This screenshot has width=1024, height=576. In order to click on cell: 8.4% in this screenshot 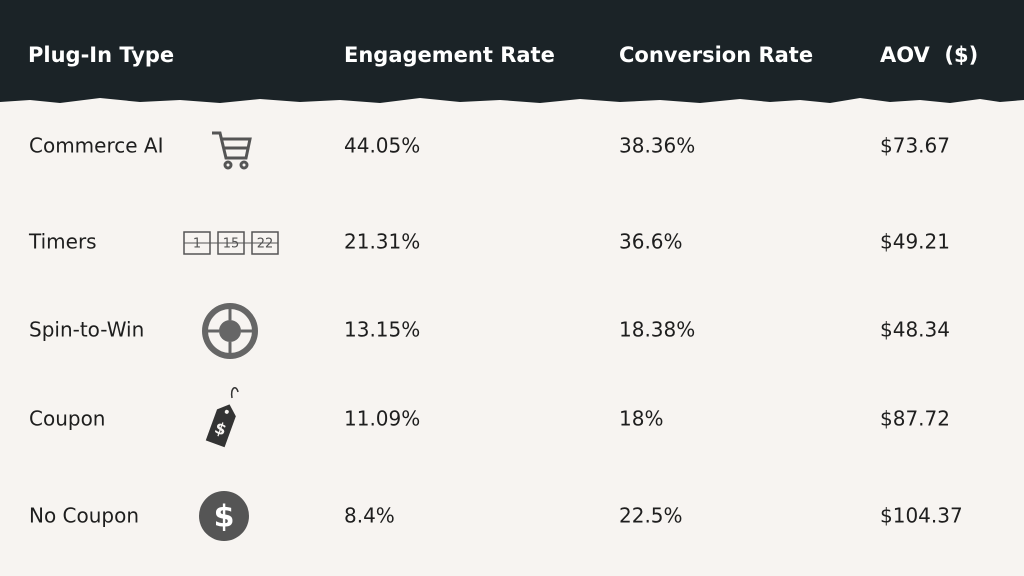, I will do `click(369, 516)`.